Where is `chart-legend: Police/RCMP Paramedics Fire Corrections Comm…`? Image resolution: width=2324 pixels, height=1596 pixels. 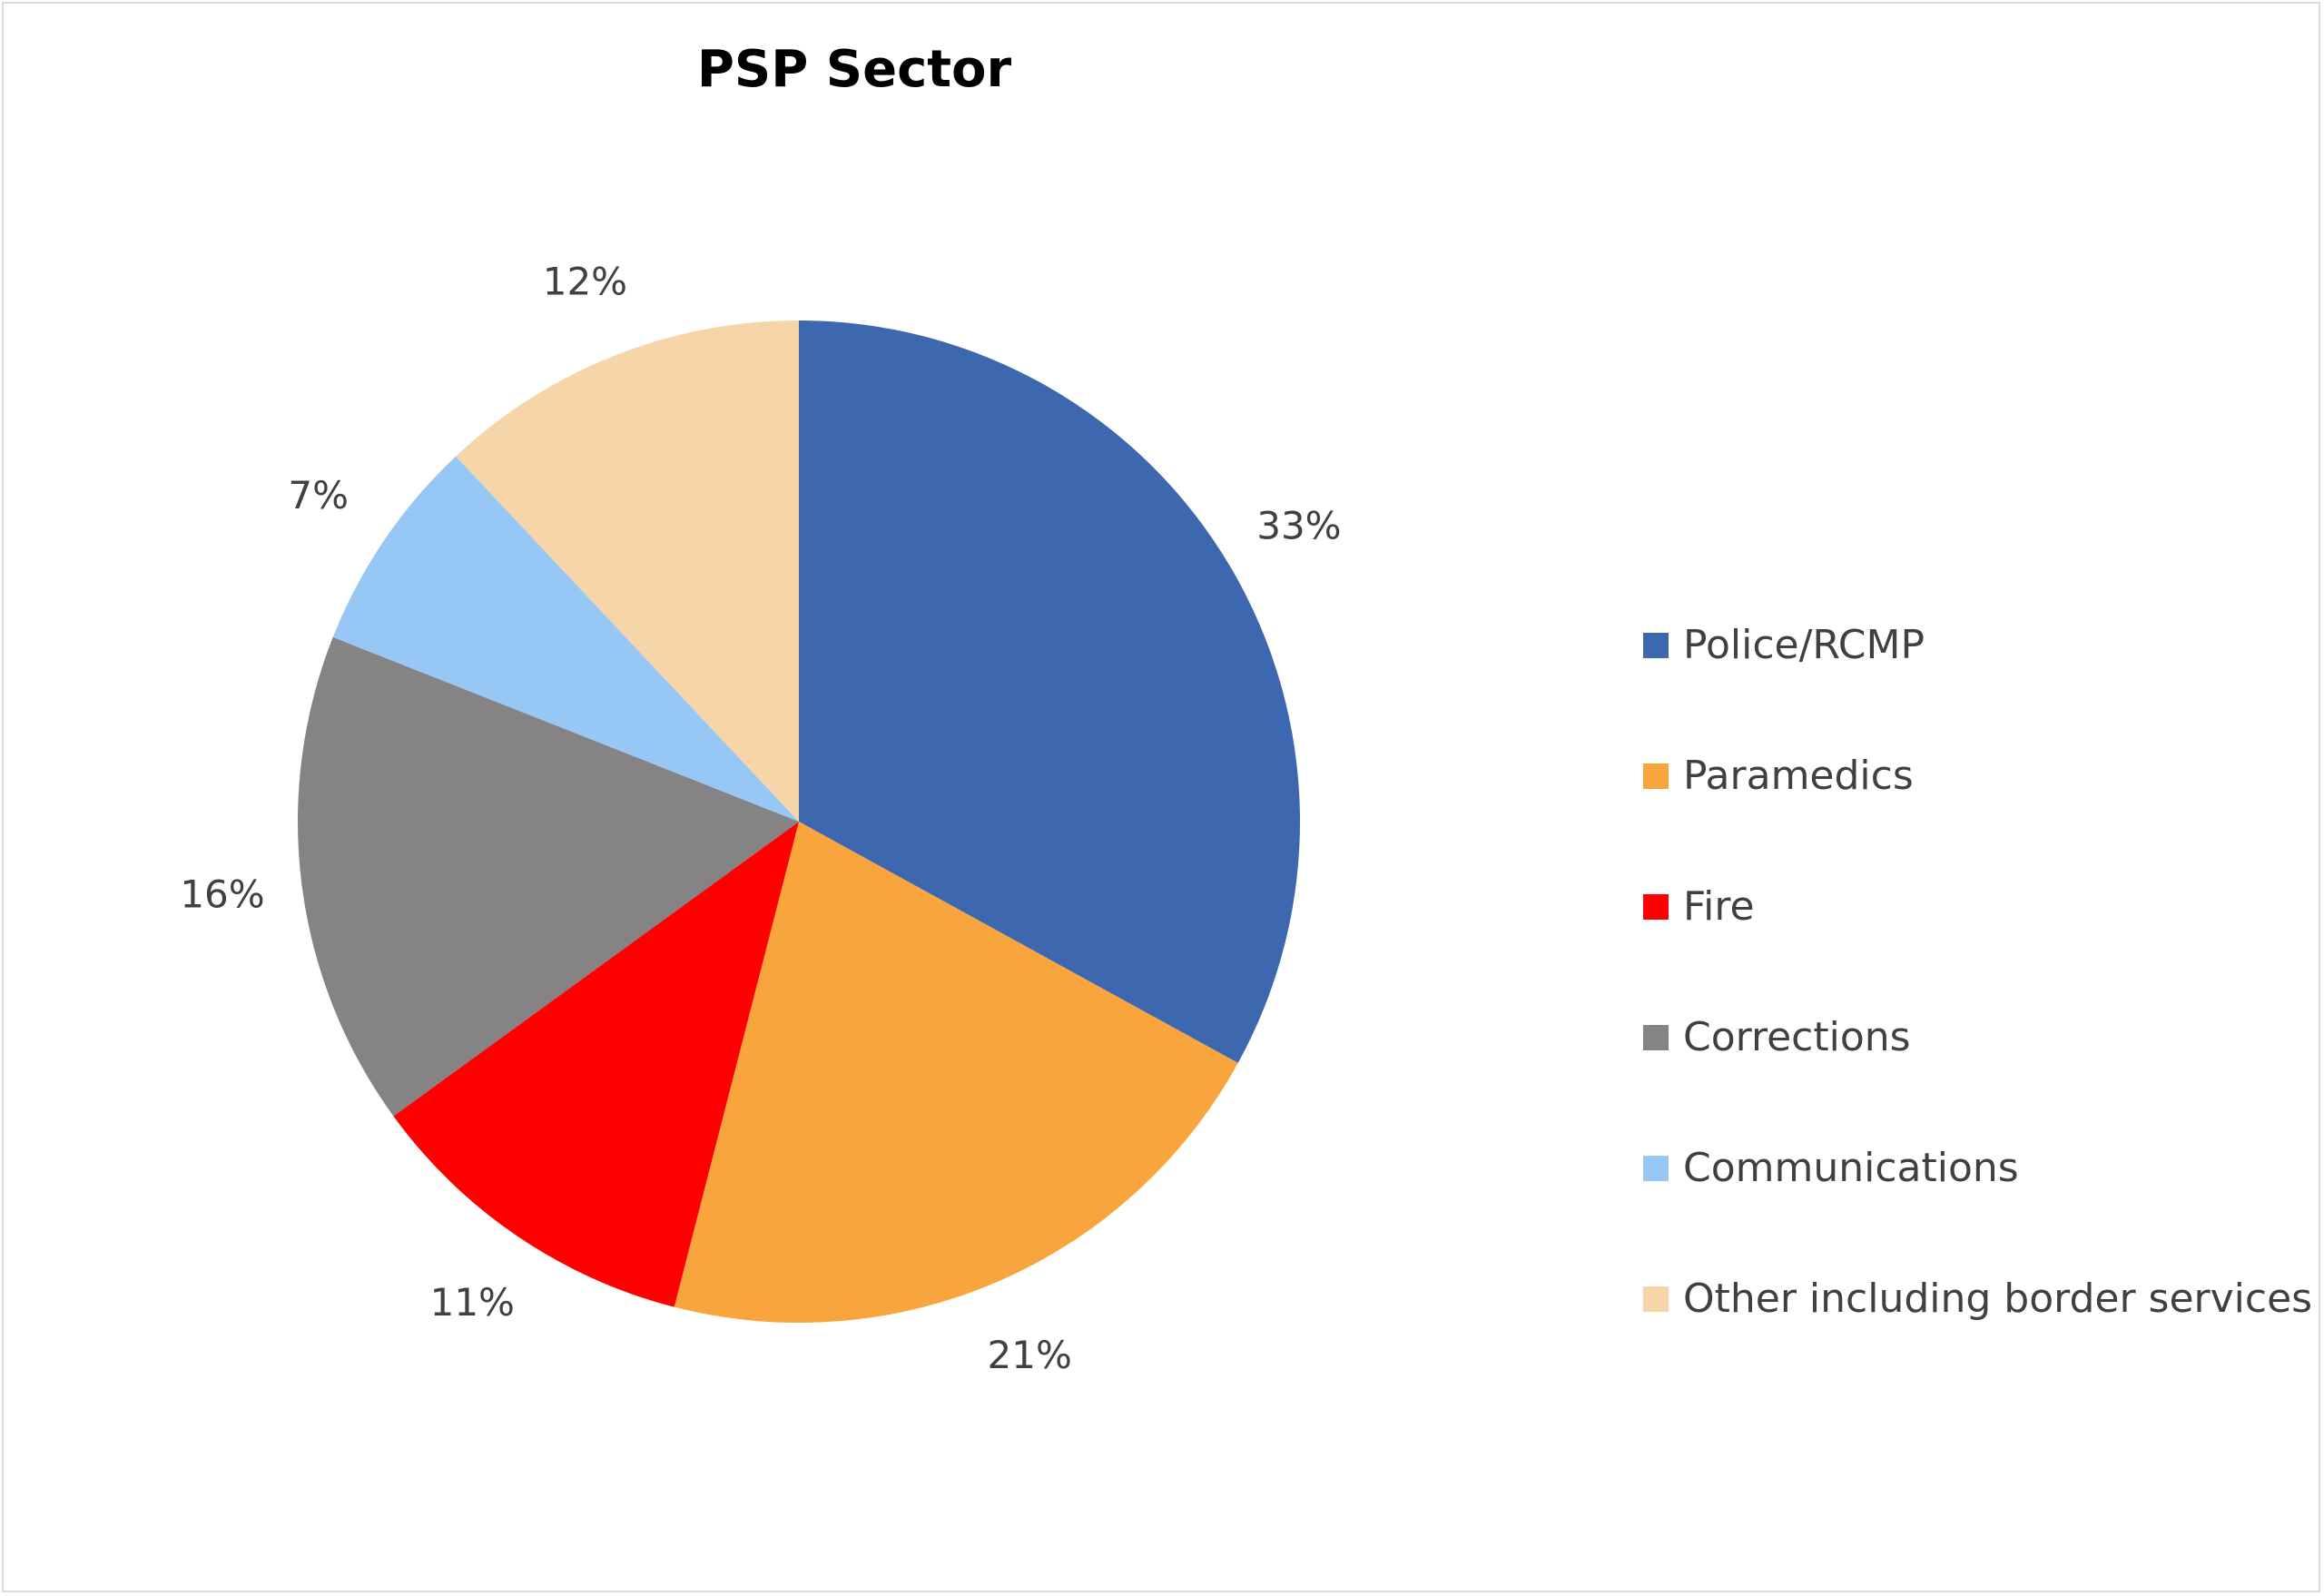 chart-legend: Police/RCMP Paramedics Fire Corrections Comm… is located at coordinates (1977, 1009).